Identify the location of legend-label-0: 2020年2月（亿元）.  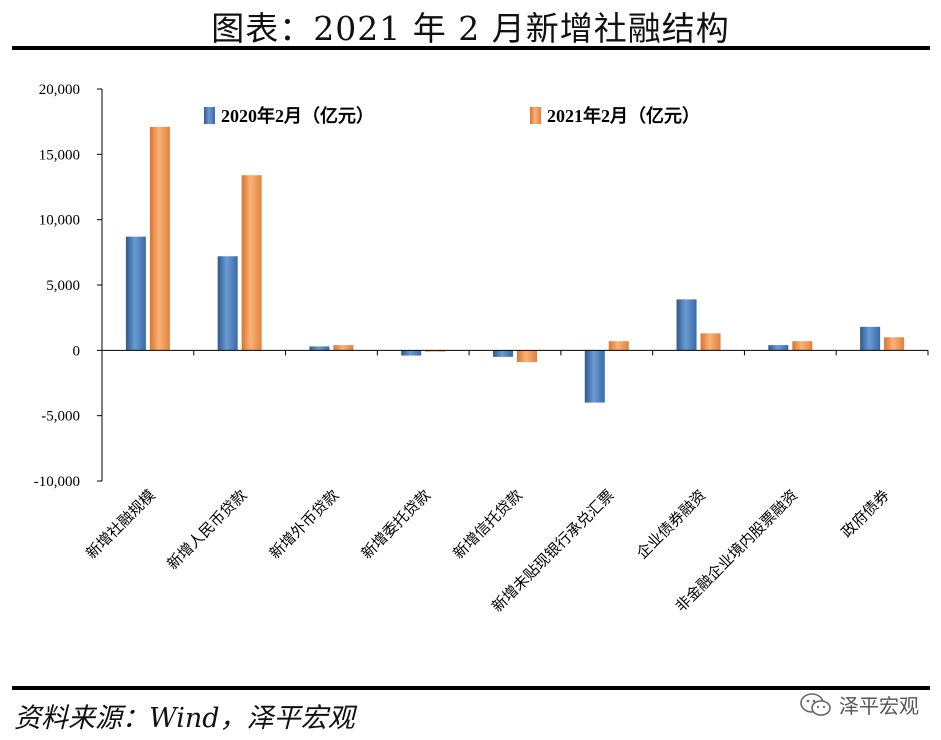
(297, 115).